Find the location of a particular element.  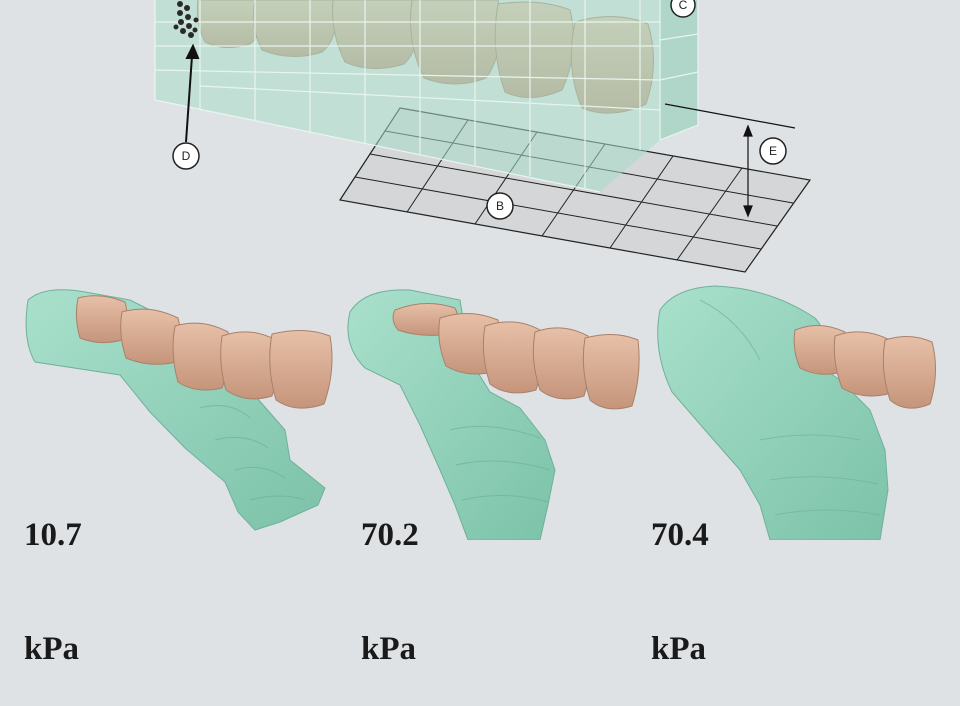

pressure-label-1: 10.7 kPa is located at coordinates (53, 573).